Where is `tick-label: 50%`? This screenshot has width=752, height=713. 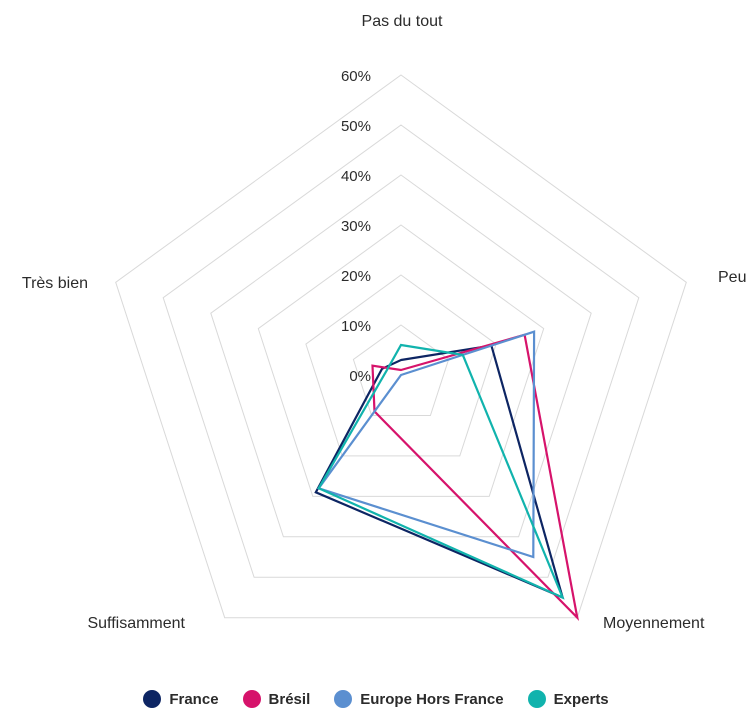 tick-label: 50% is located at coordinates (356, 126).